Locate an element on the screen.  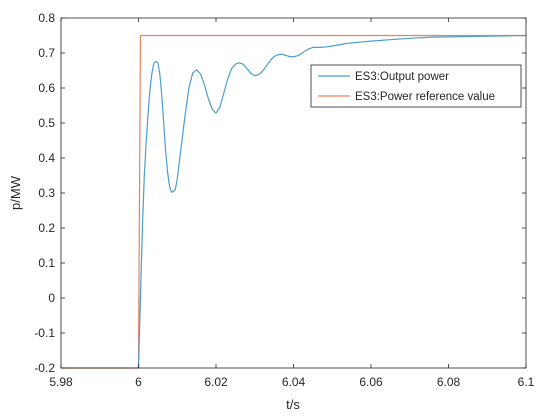
y-tick-label: 0.1 is located at coordinates (46, 263).